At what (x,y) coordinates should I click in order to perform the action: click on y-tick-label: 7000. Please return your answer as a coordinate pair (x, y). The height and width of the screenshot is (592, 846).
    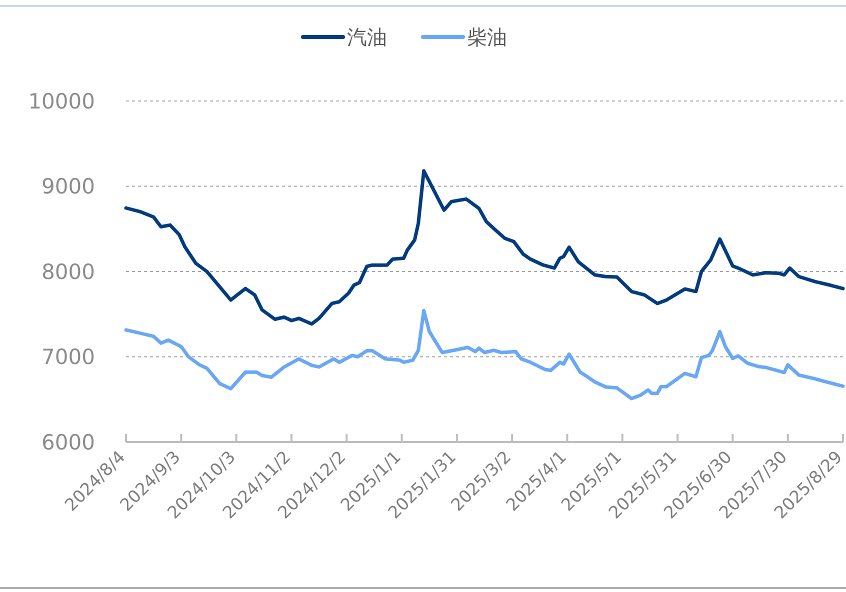
    Looking at the image, I should click on (68, 357).